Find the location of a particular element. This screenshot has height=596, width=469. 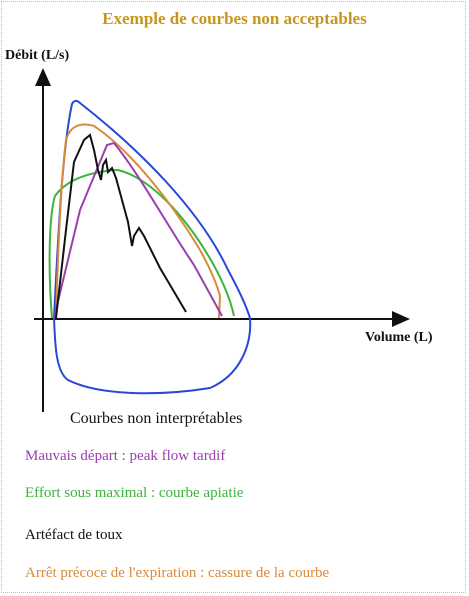

early-stop-curve is located at coordinates (138, 221).